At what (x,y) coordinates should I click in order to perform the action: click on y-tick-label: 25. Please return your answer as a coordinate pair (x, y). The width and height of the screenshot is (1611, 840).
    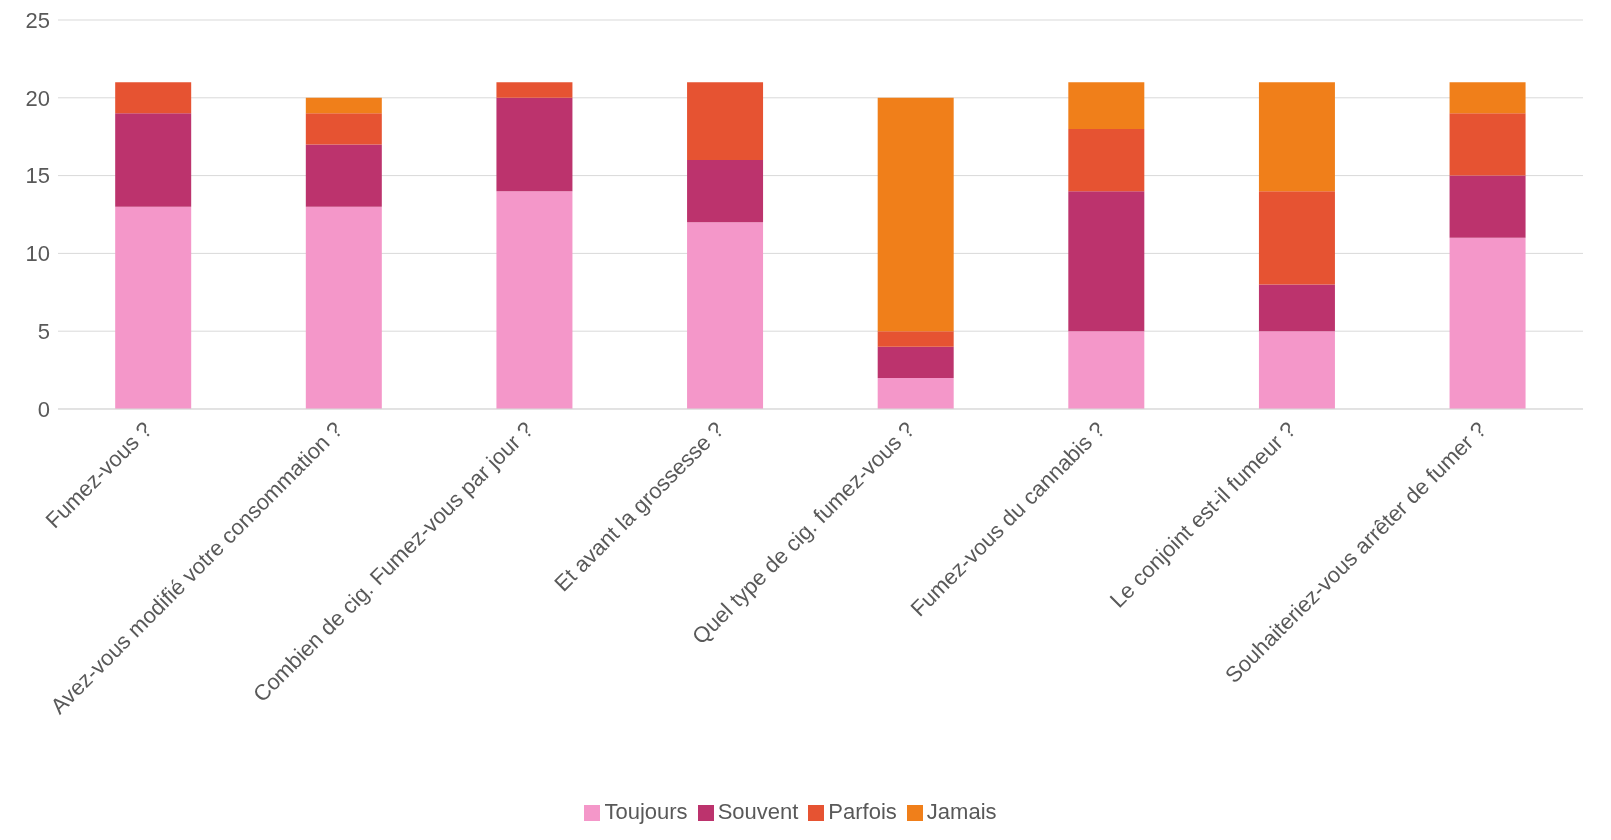
    Looking at the image, I should click on (37, 20).